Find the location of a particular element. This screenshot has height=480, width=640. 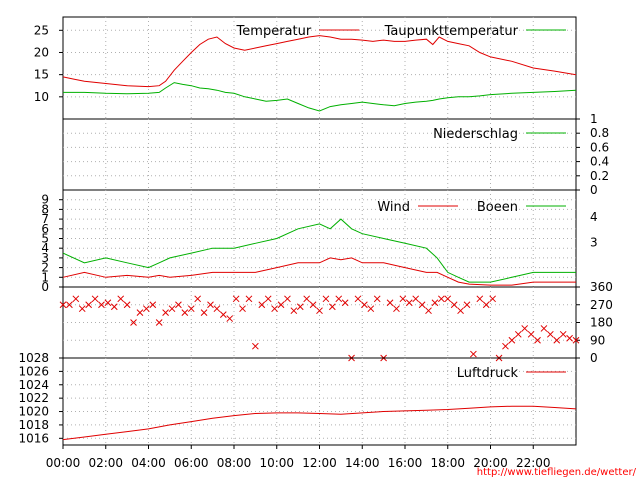

series-line-boeen is located at coordinates (319, 250).